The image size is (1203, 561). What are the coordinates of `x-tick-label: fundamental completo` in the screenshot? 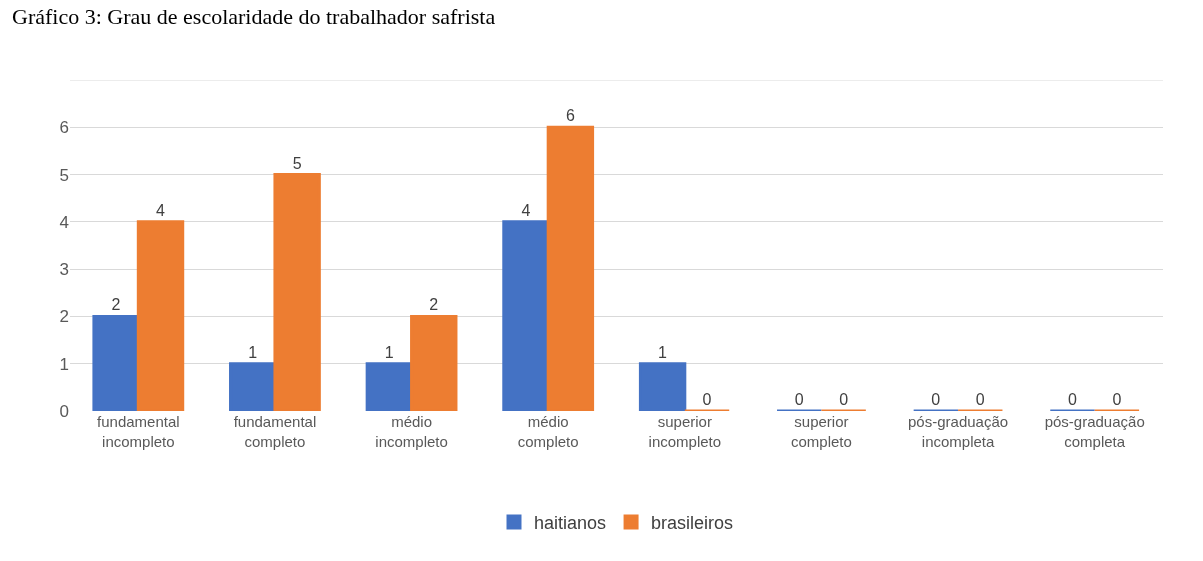 It's located at (275, 431).